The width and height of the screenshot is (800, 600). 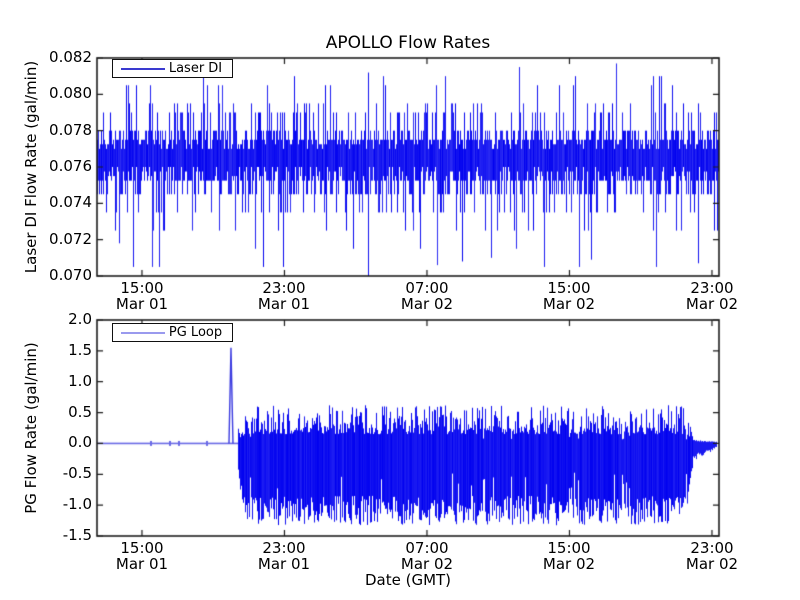 I want to click on y-tick-label: -0.5, so click(x=77, y=473).